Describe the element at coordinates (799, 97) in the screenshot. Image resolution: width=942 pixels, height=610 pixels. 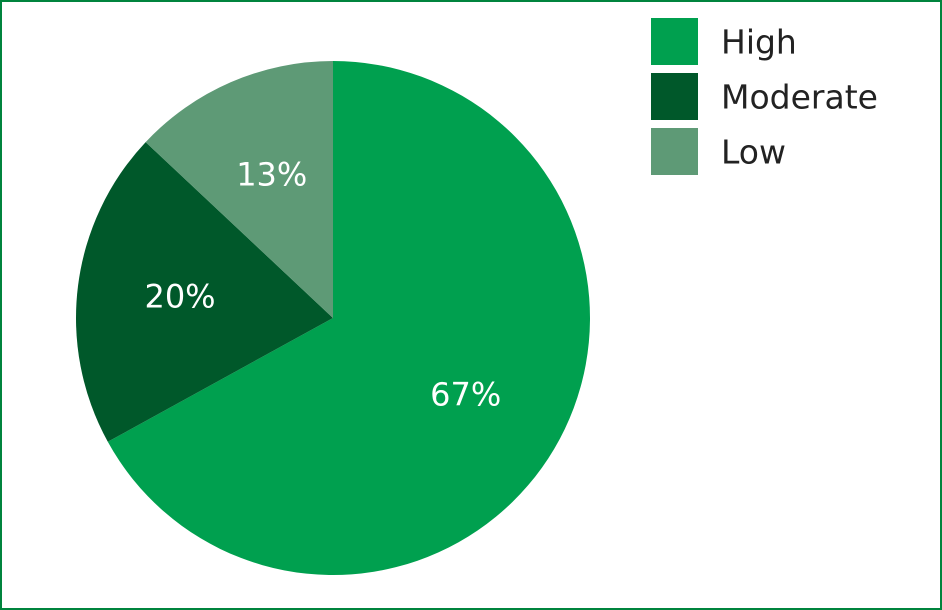
I see `legend-label: Moderate` at that location.